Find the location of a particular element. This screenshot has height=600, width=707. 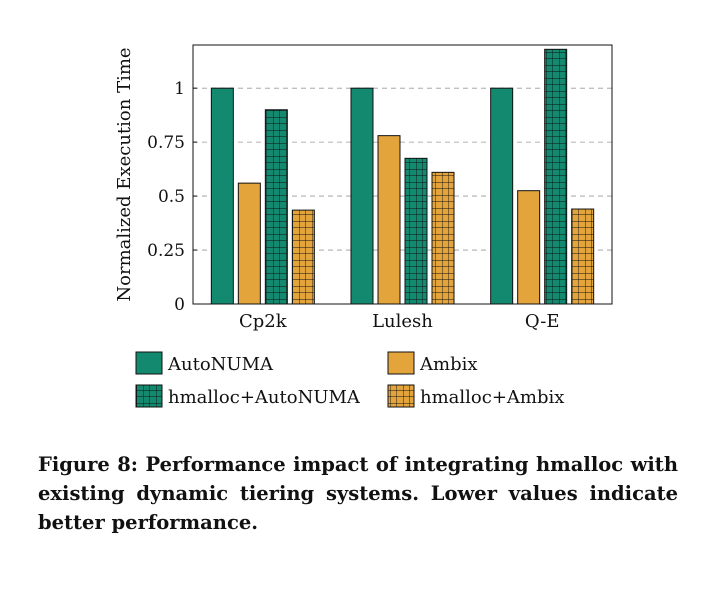

y-tick-label: 0.75 is located at coordinates (166, 143).